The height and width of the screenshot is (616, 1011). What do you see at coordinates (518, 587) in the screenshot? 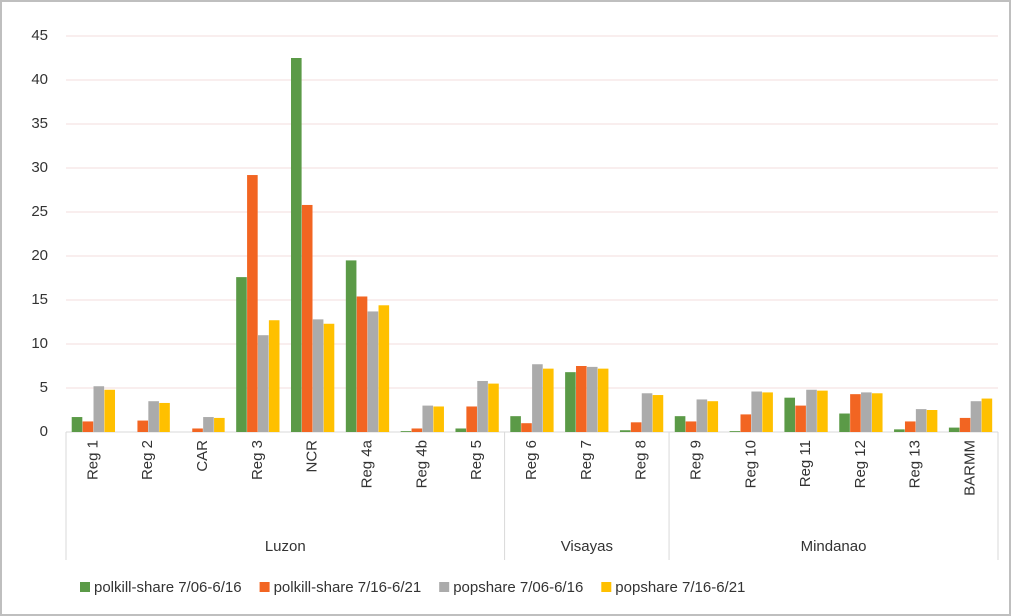
I see `legend-label: popshare 7/06-6/16` at bounding box center [518, 587].